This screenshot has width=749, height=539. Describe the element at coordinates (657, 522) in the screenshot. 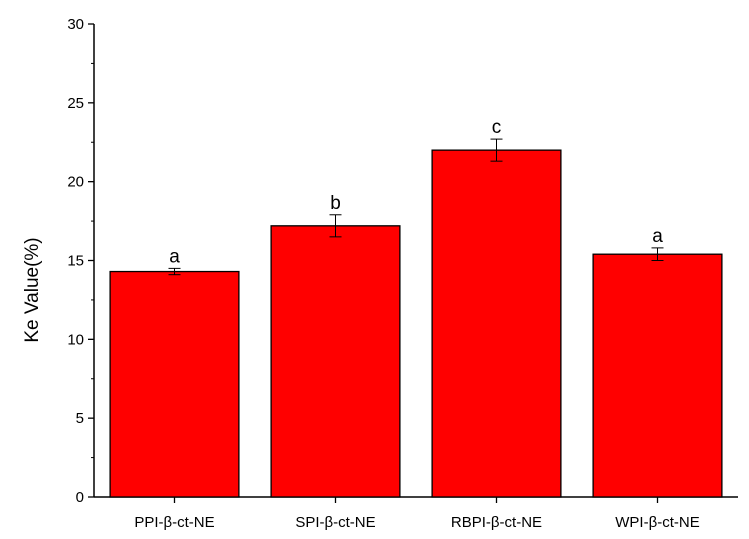

I see `x-tick-label: WPI-β-ct-NE` at that location.